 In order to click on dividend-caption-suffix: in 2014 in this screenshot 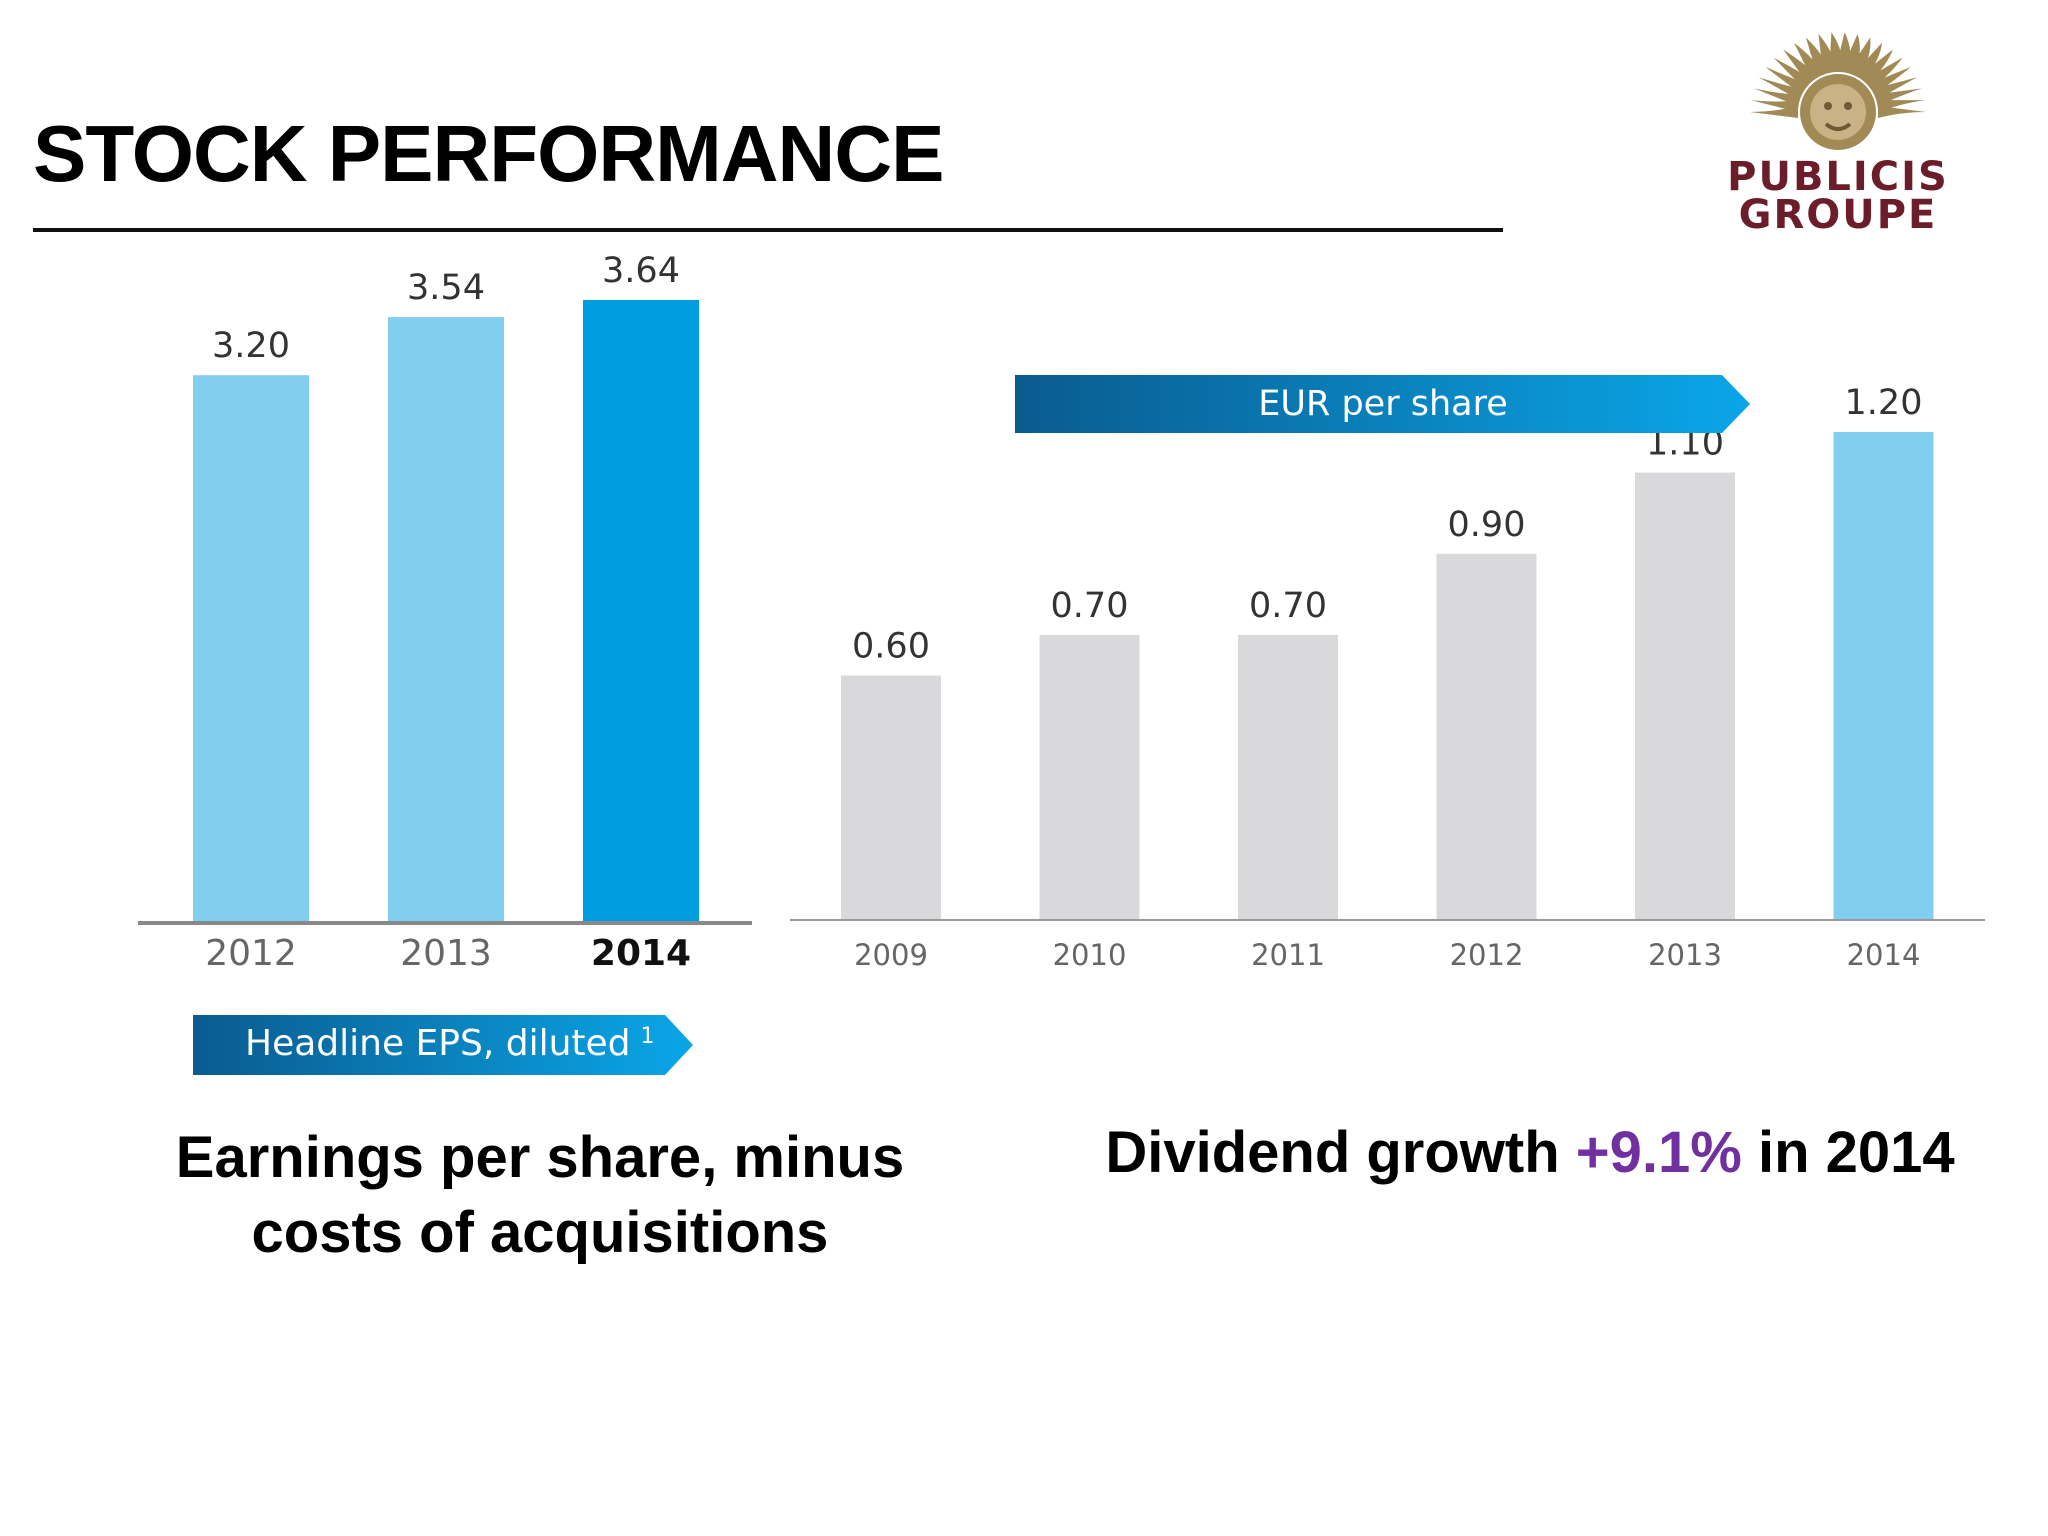, I will do `click(1848, 1152)`.